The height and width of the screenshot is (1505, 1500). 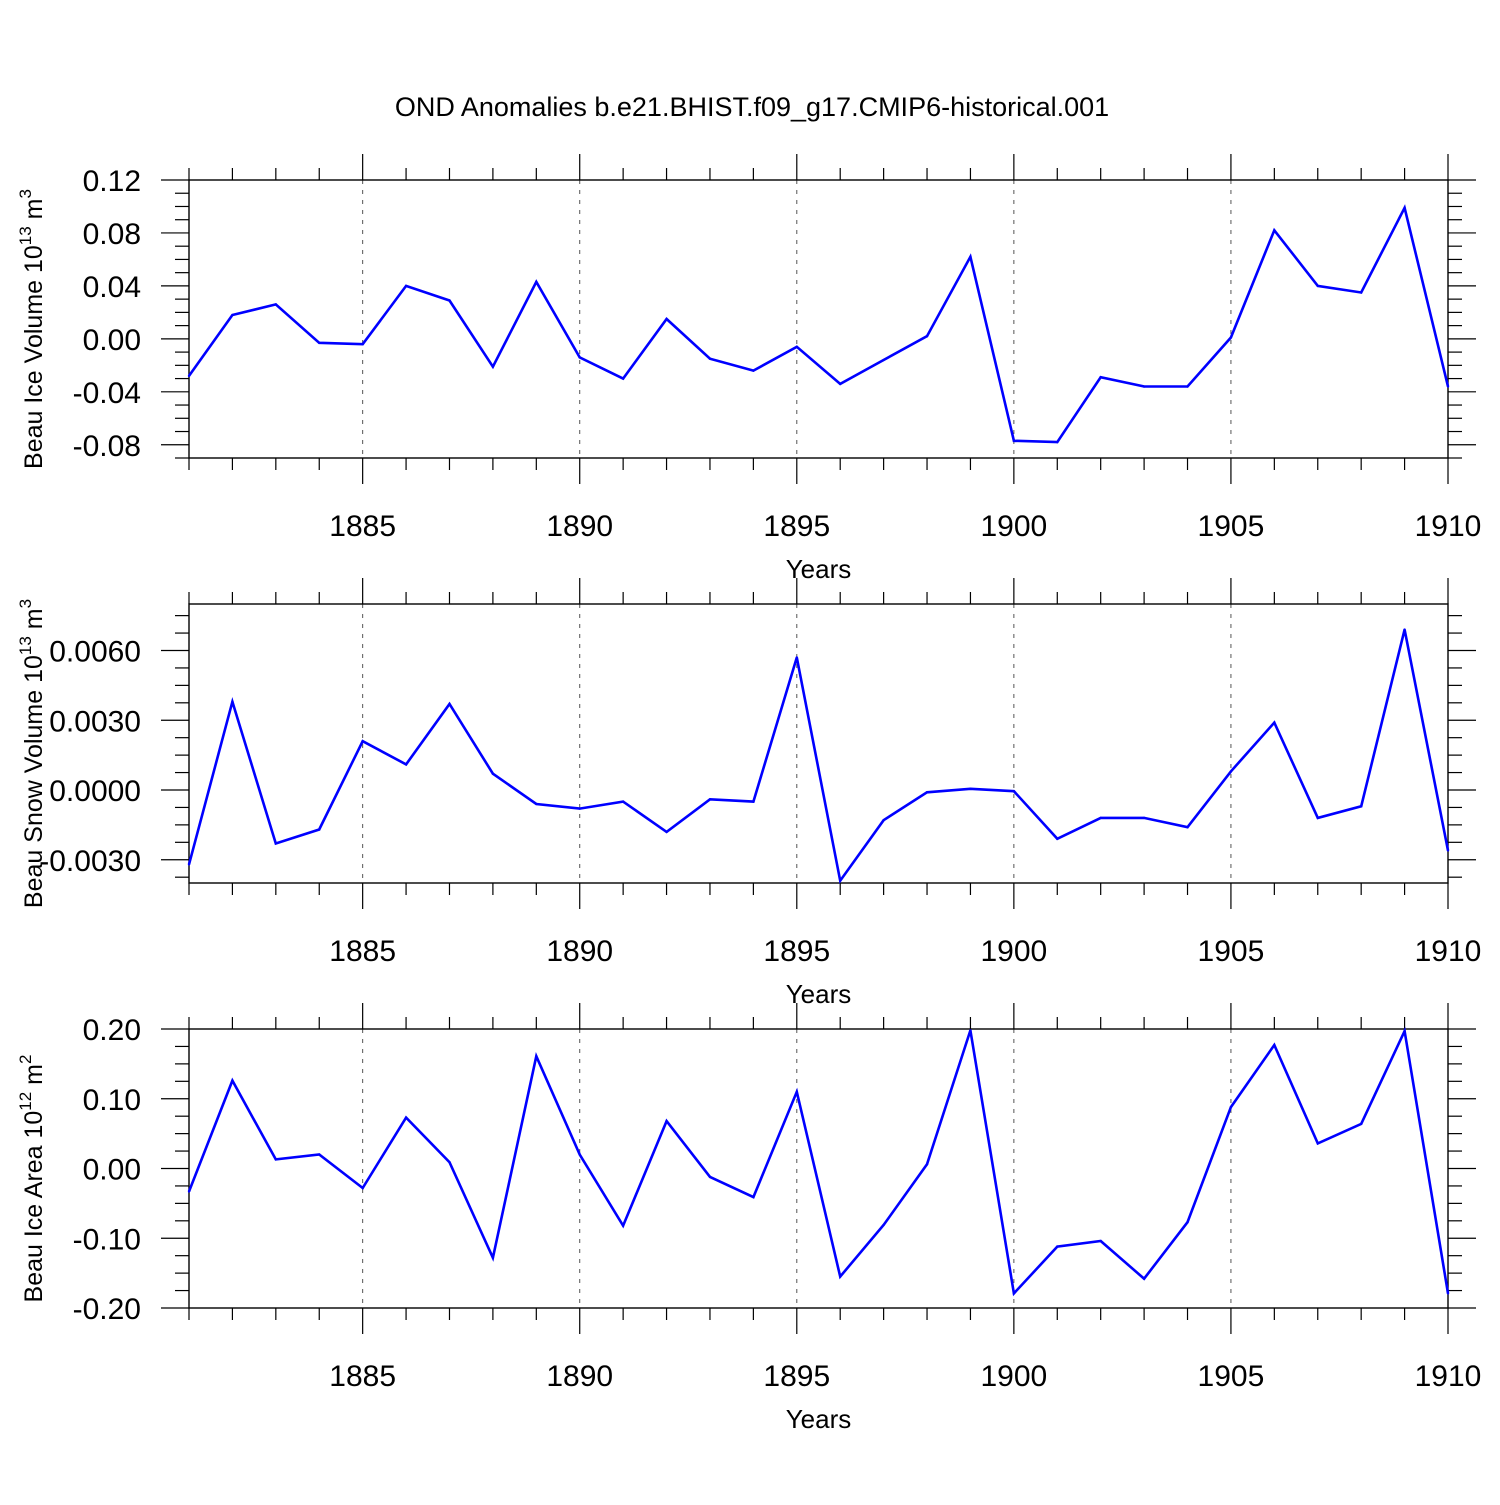 I want to click on y-tick-label: 0.00, so click(x=112, y=1170).